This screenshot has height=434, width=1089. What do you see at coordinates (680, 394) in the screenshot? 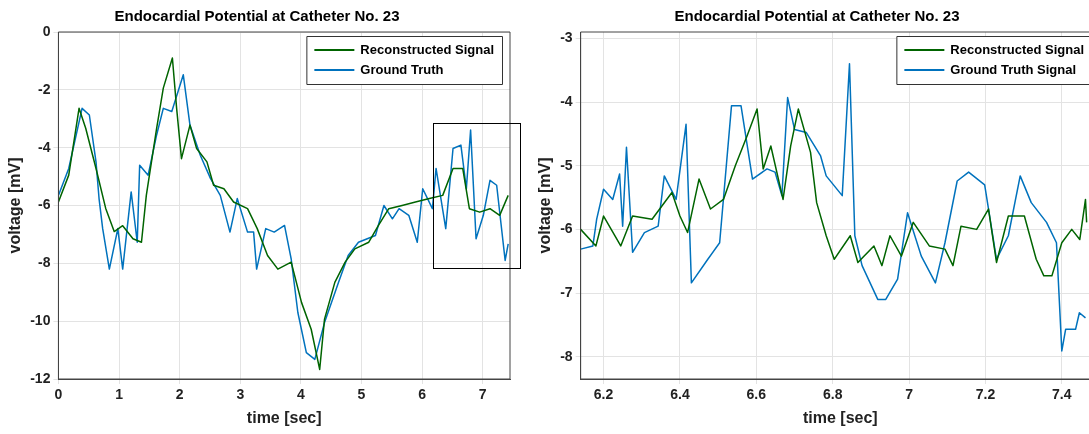
I see `x-tick-label: 6.4` at bounding box center [680, 394].